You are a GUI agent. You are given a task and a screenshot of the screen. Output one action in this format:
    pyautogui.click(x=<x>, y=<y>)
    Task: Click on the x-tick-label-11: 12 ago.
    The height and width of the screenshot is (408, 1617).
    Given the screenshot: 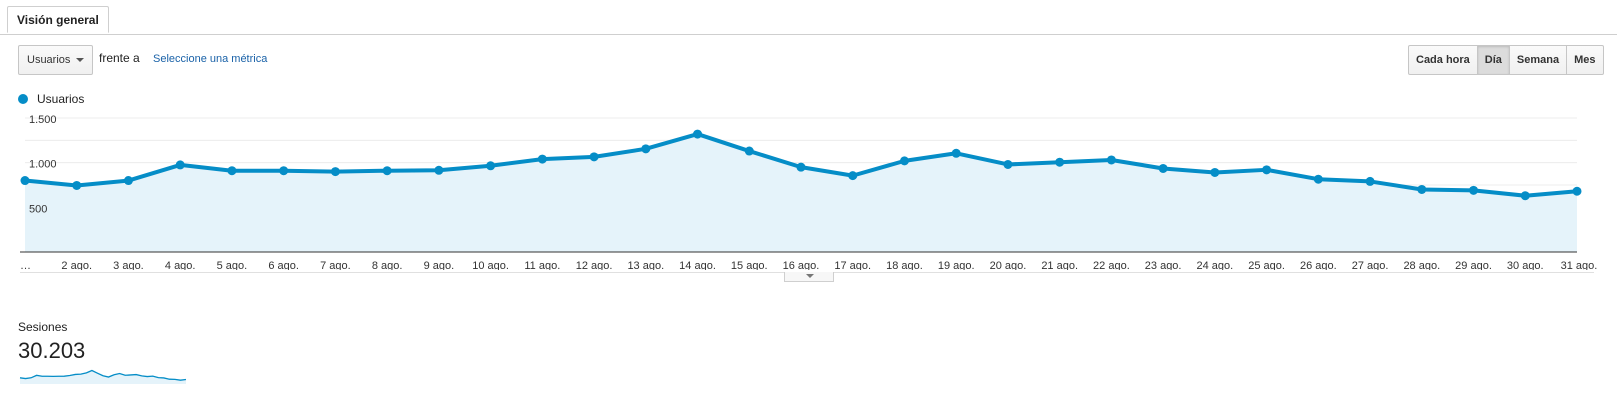 What is the action you would take?
    pyautogui.click(x=594, y=265)
    